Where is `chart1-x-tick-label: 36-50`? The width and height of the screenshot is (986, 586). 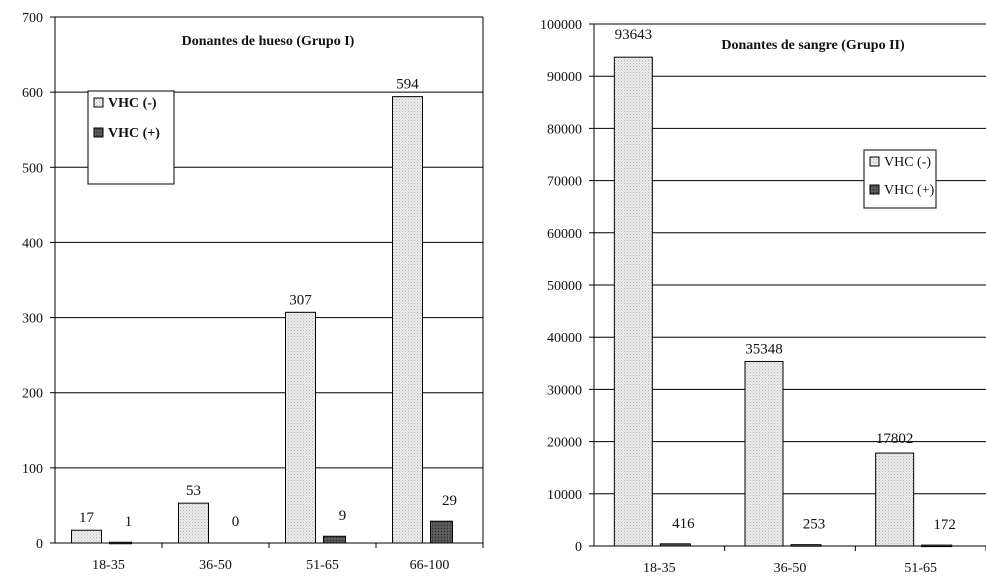
chart1-x-tick-label: 36-50 is located at coordinates (215, 565).